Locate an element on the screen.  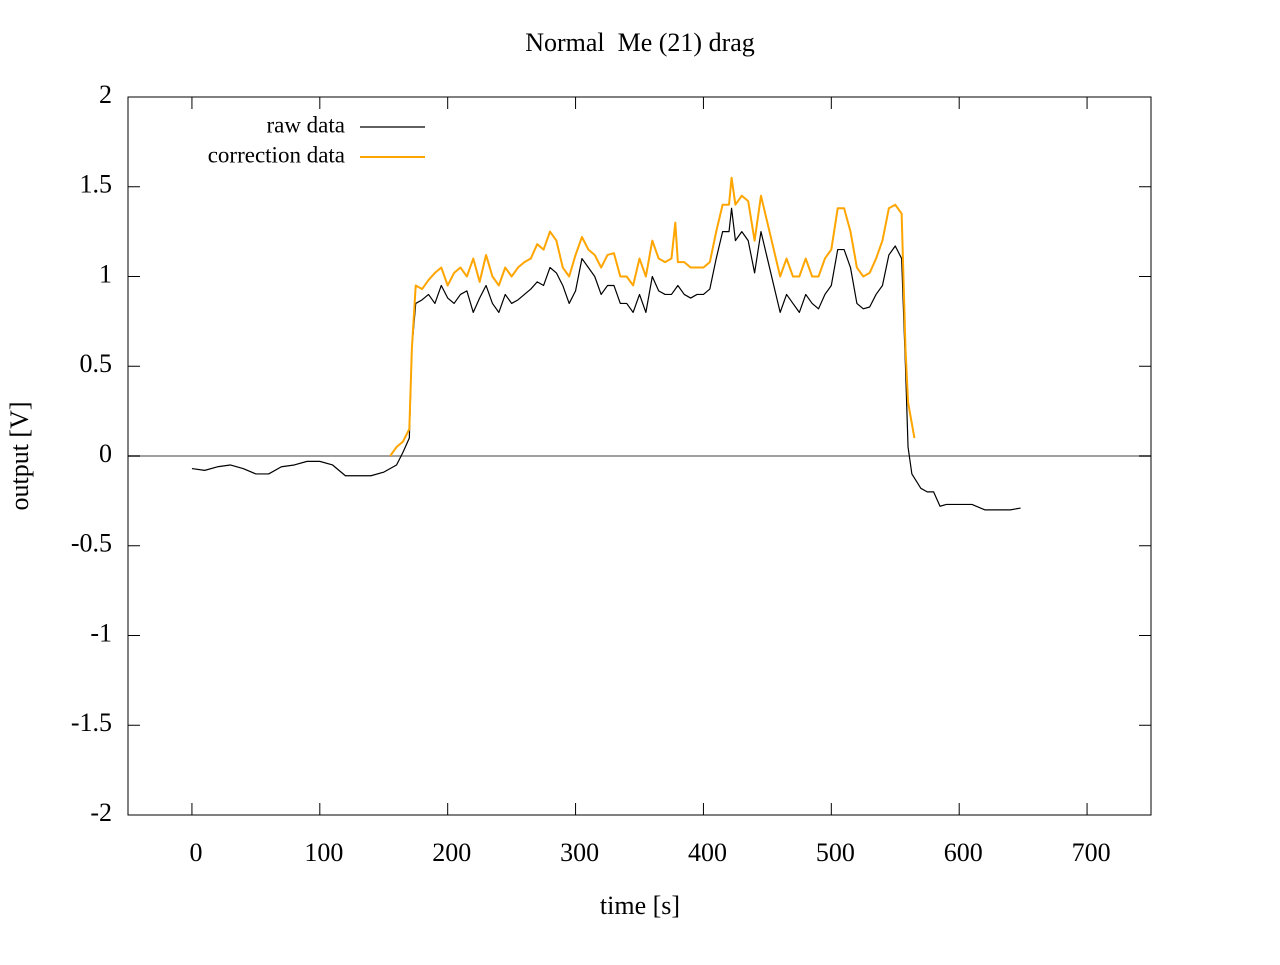
y-tick-label: 1.5 is located at coordinates (96, 184).